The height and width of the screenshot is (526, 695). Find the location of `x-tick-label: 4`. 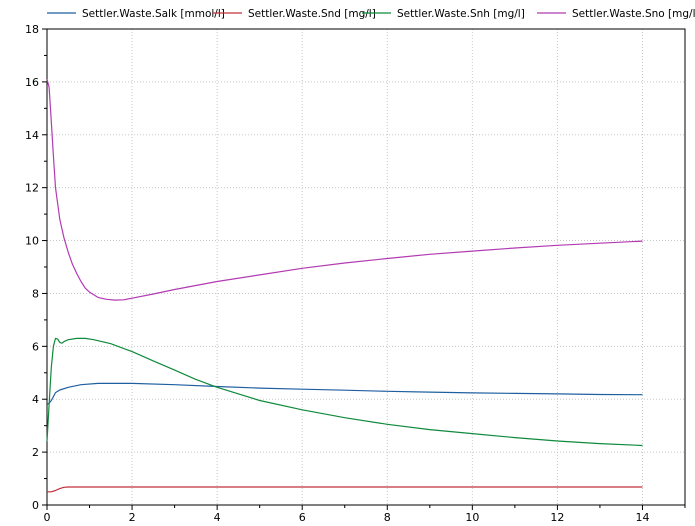

x-tick-label: 4 is located at coordinates (217, 517).